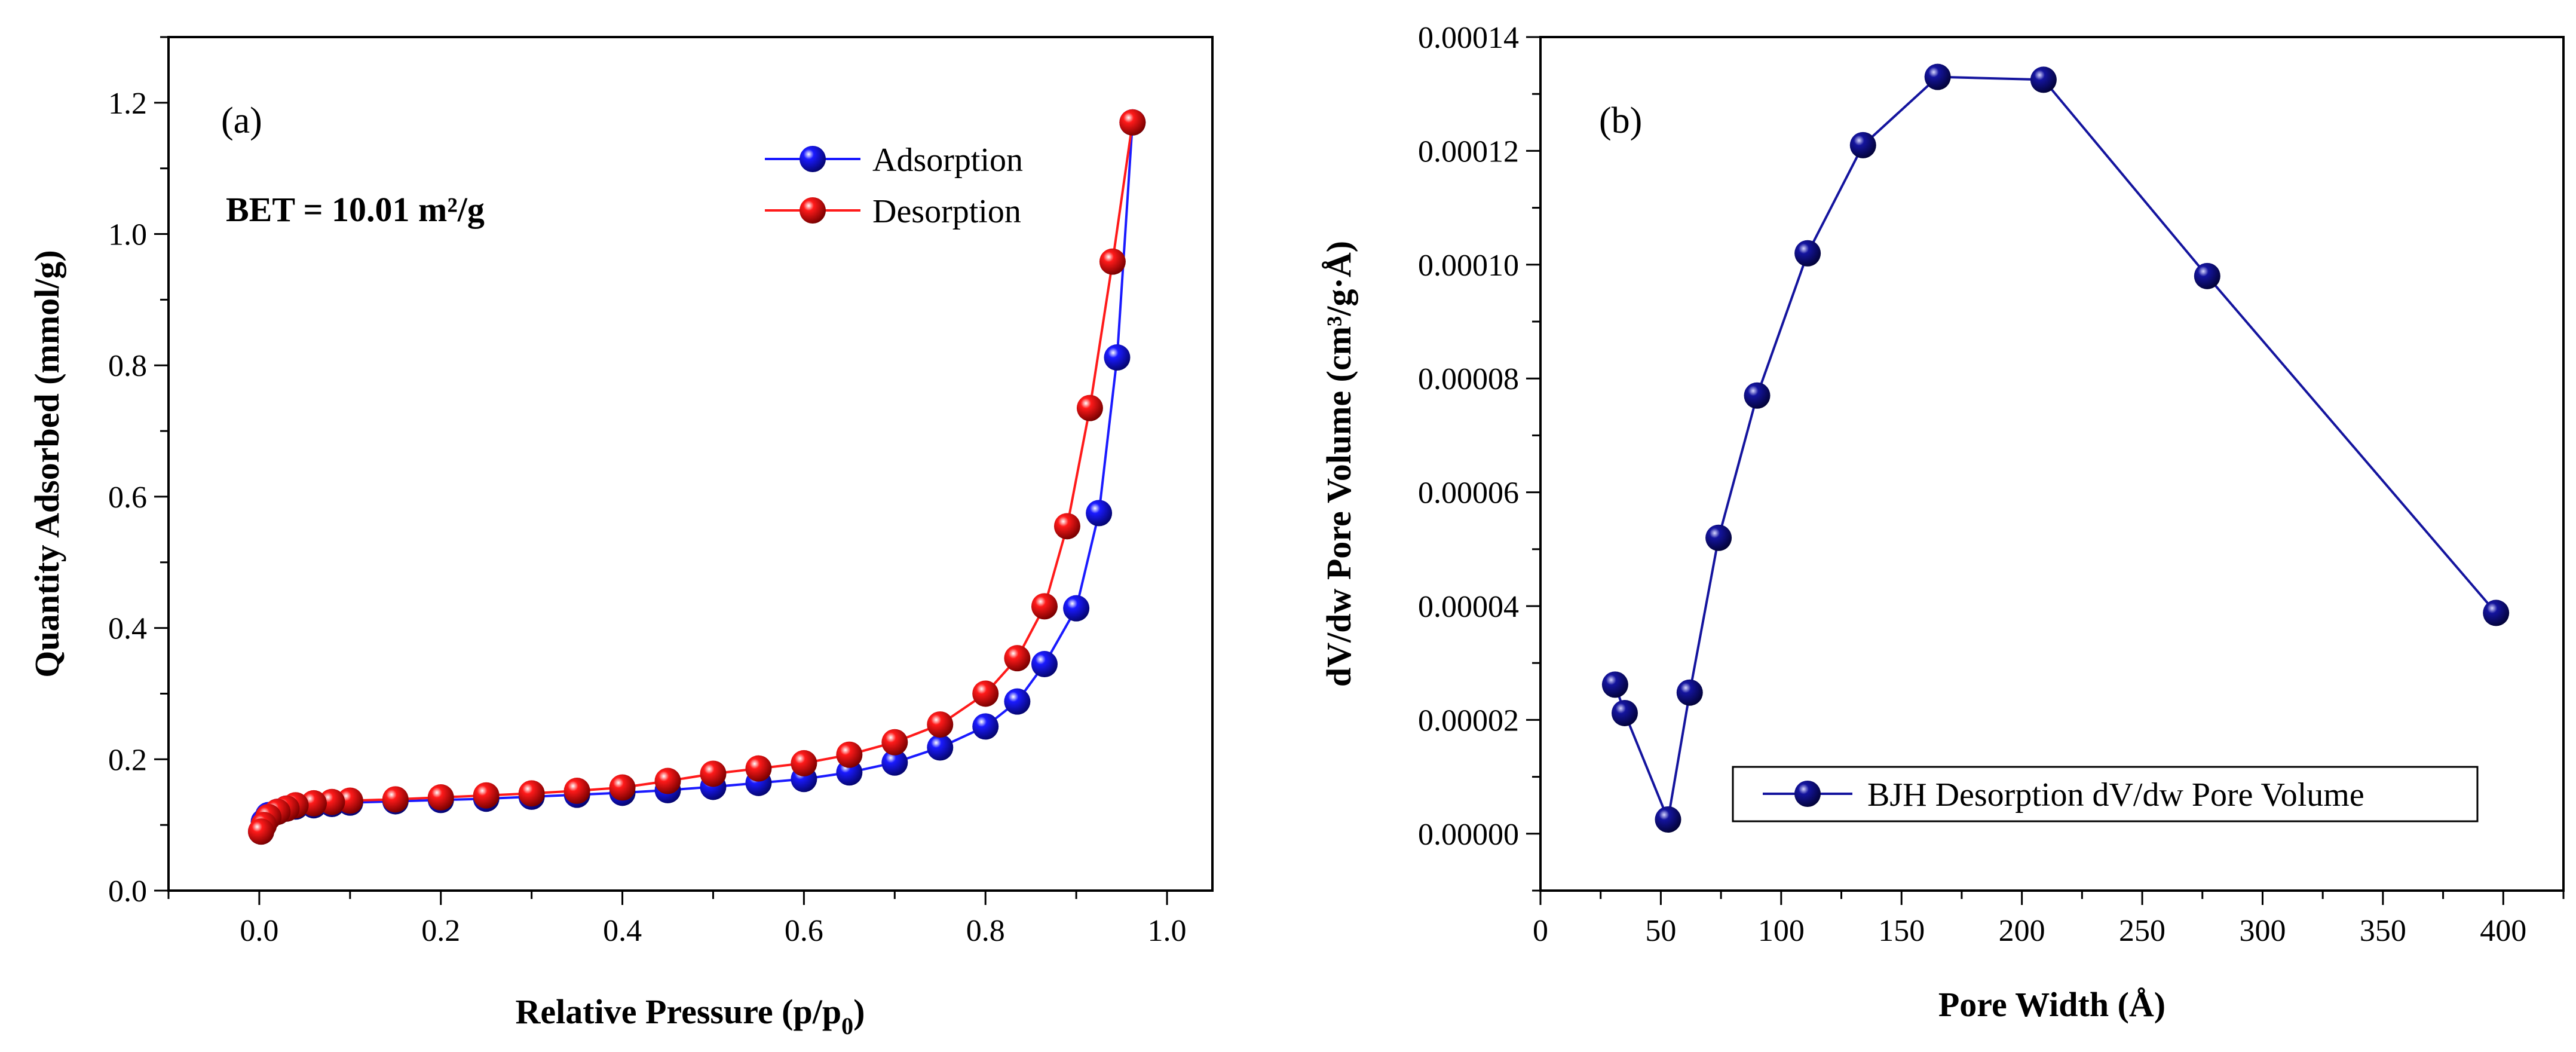  What do you see at coordinates (1468, 721) in the screenshot?
I see `y-tick-label: 0.00002` at bounding box center [1468, 721].